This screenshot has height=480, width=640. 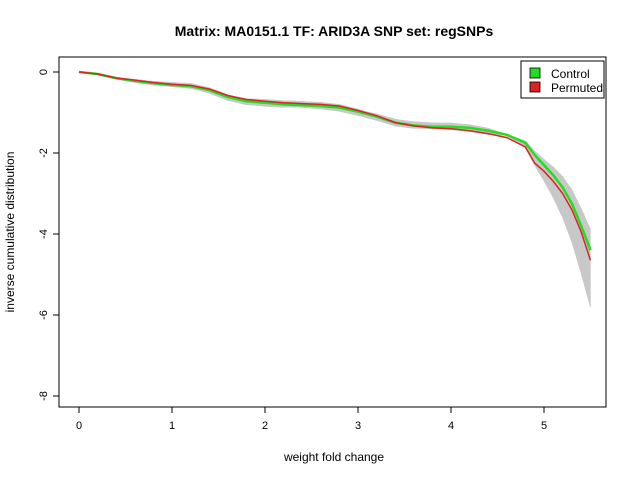 I want to click on legend-label-permuted: Permuted, so click(x=577, y=88).